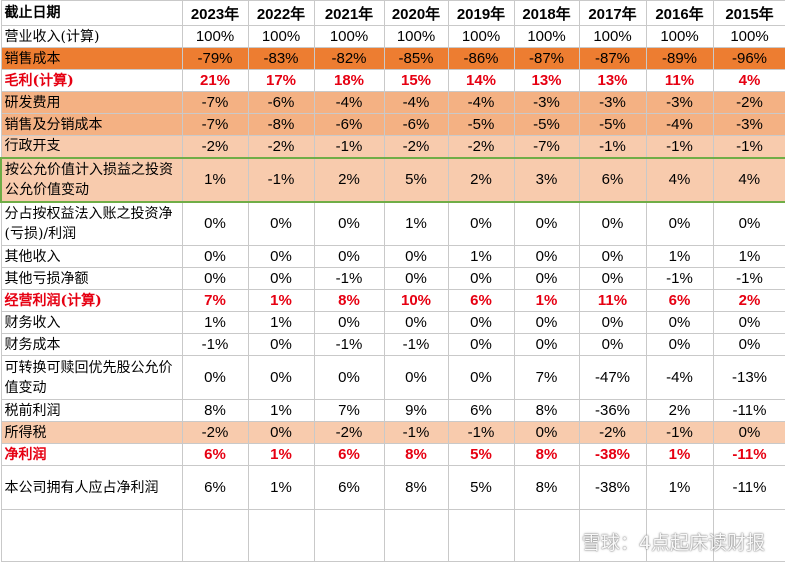 Image resolution: width=785 pixels, height=568 pixels. I want to click on value-cell: -83%, so click(281, 58).